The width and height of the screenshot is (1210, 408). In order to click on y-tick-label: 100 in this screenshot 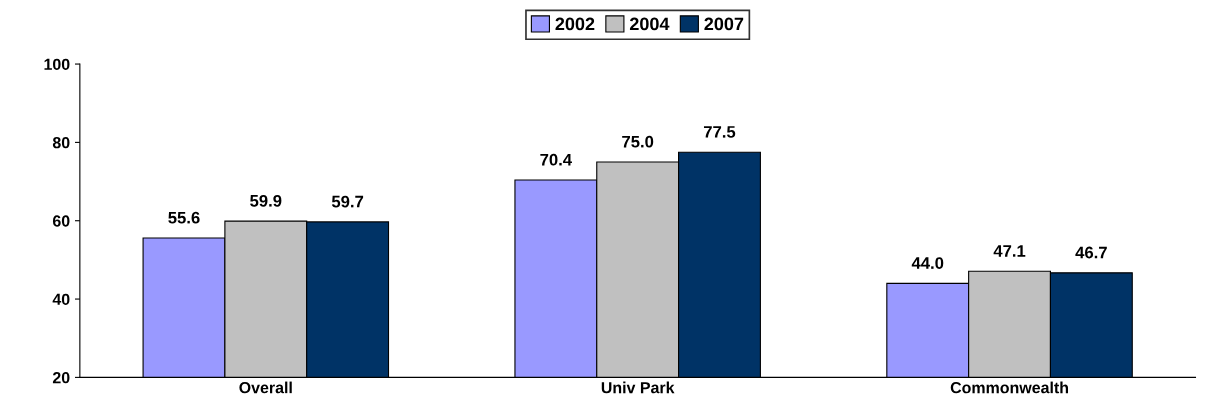, I will do `click(57, 64)`.